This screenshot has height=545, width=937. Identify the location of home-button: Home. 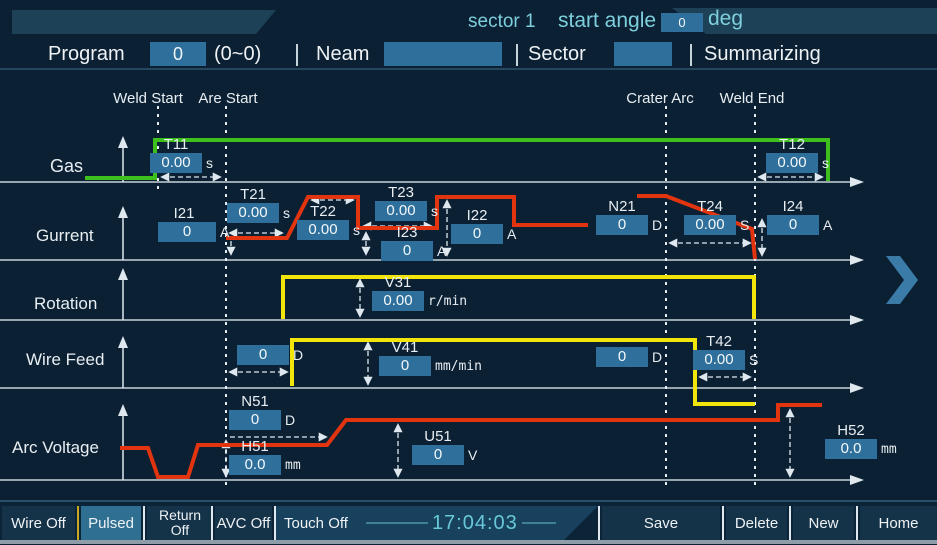
(898, 523).